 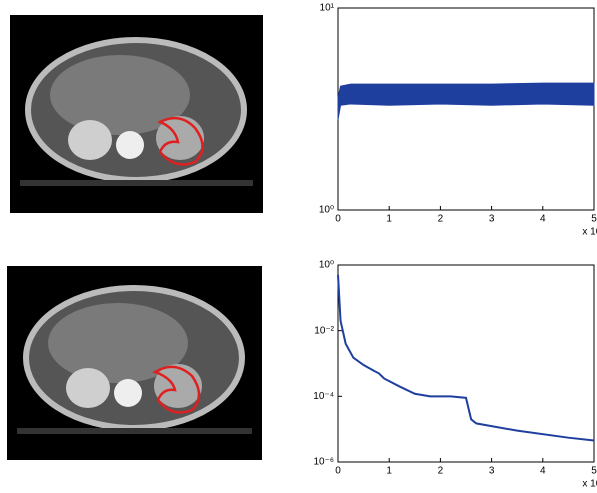 What do you see at coordinates (466, 101) in the screenshot?
I see `value-band` at bounding box center [466, 101].